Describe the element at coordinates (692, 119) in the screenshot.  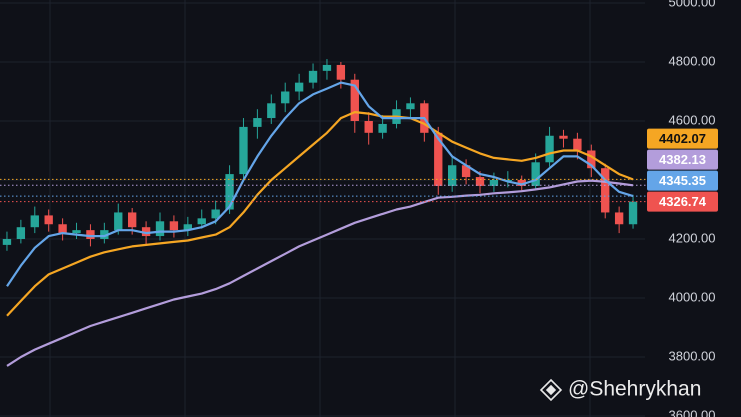
I see `y-tick-label: 4600.00` at that location.